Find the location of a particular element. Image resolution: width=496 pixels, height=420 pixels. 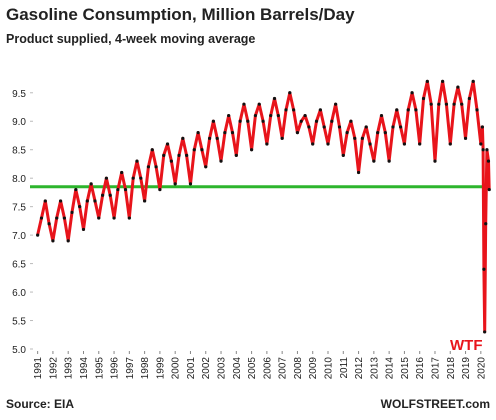

y-tick-label: 5.0 is located at coordinates (19, 350).